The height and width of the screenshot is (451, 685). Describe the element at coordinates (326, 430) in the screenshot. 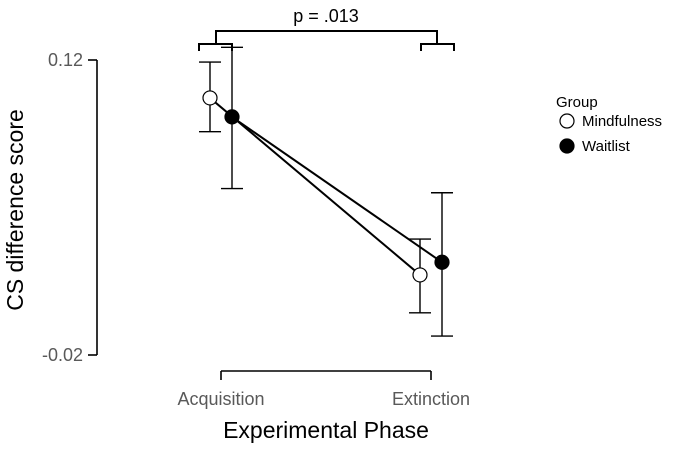

I see `x-axis-title: Experimental Phase` at that location.